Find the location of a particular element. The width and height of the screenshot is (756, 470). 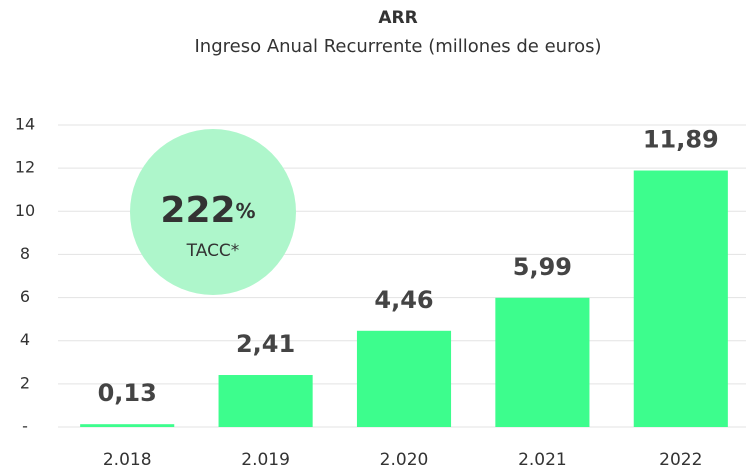

x-tick-label: 2.019 is located at coordinates (265, 460).